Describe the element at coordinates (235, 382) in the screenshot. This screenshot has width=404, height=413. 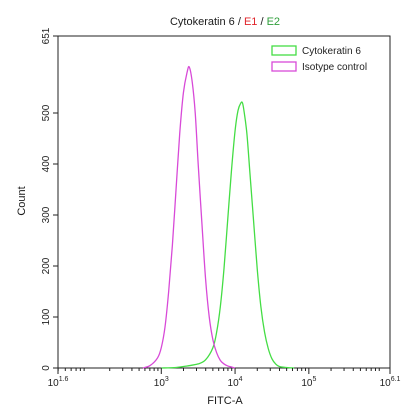
I see `x-tick-label: 10⁴` at that location.